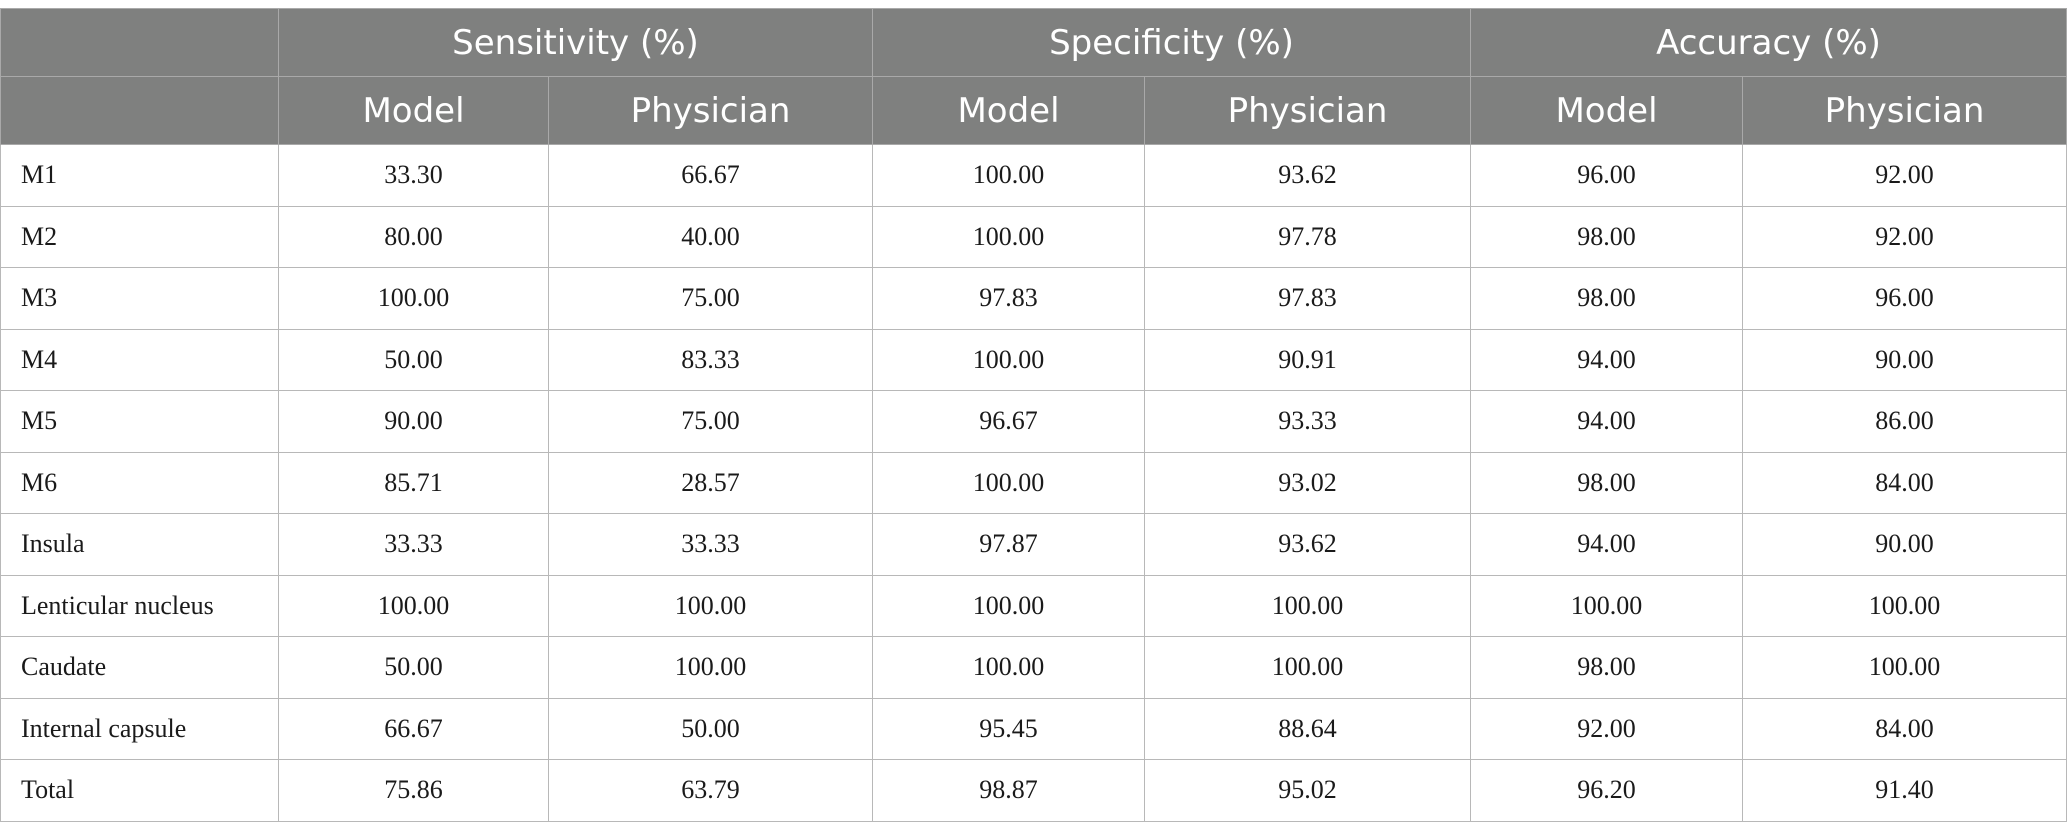 This screenshot has height=839, width=2068. Describe the element at coordinates (1307, 728) in the screenshot. I see `specificity-physician-cell: 88.64` at that location.